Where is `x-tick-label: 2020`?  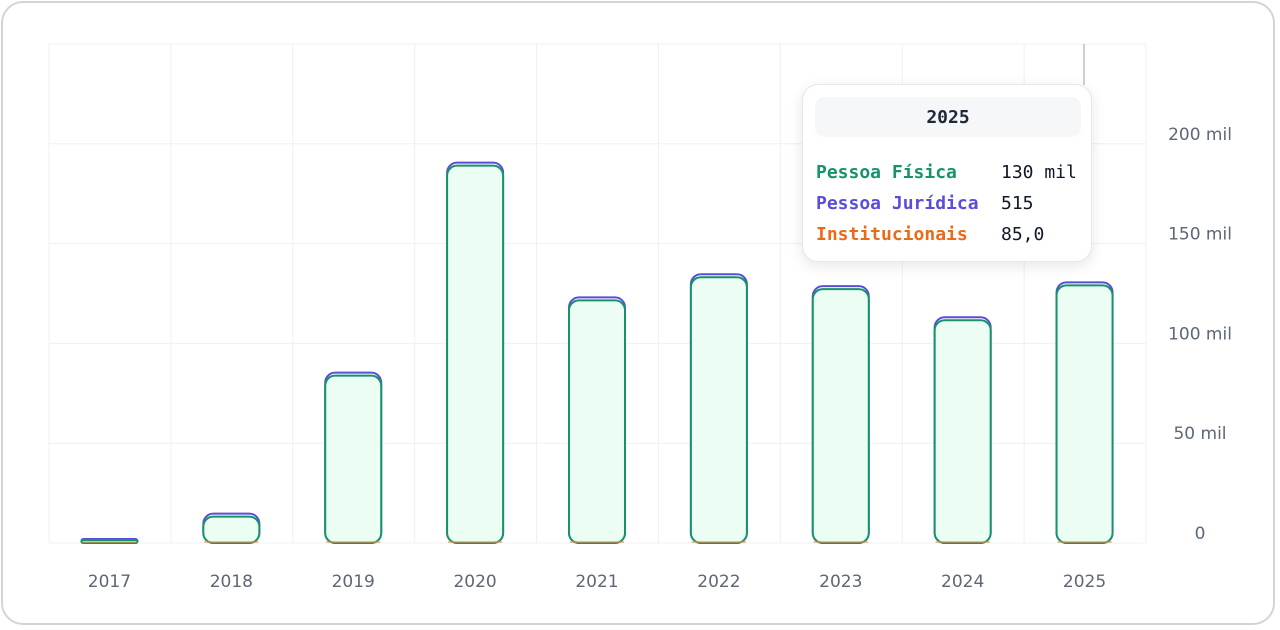 x-tick-label: 2020 is located at coordinates (474, 582).